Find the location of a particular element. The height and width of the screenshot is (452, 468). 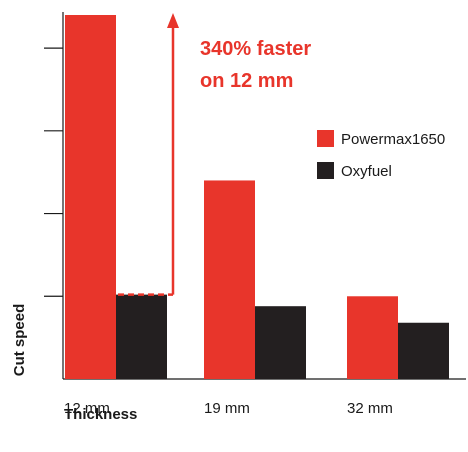

x-tick-label-12-mm: 12 mm is located at coordinates (87, 408).